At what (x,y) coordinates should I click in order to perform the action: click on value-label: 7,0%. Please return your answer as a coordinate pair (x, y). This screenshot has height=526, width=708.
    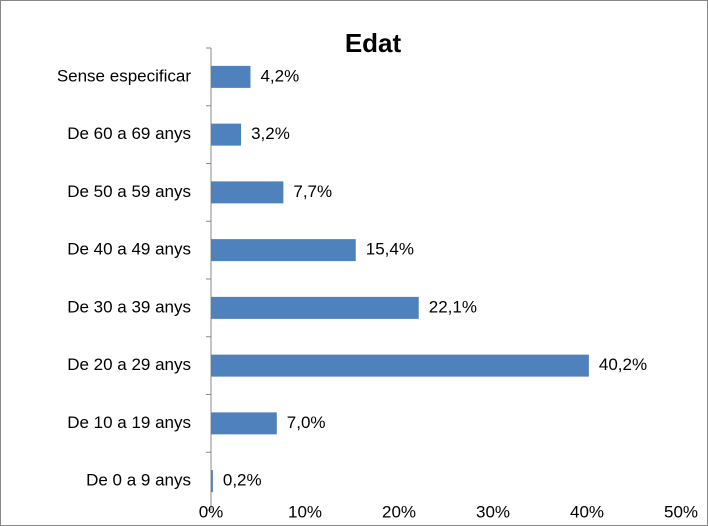
    Looking at the image, I should click on (306, 422).